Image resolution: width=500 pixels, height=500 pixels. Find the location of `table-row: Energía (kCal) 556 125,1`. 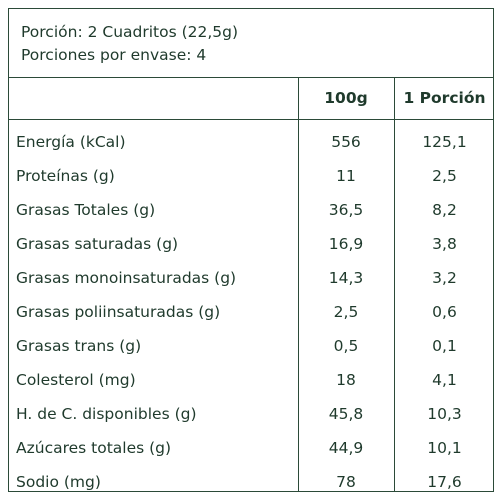

table-row: Energía (kCal) 556 125,1 is located at coordinates (251, 142).